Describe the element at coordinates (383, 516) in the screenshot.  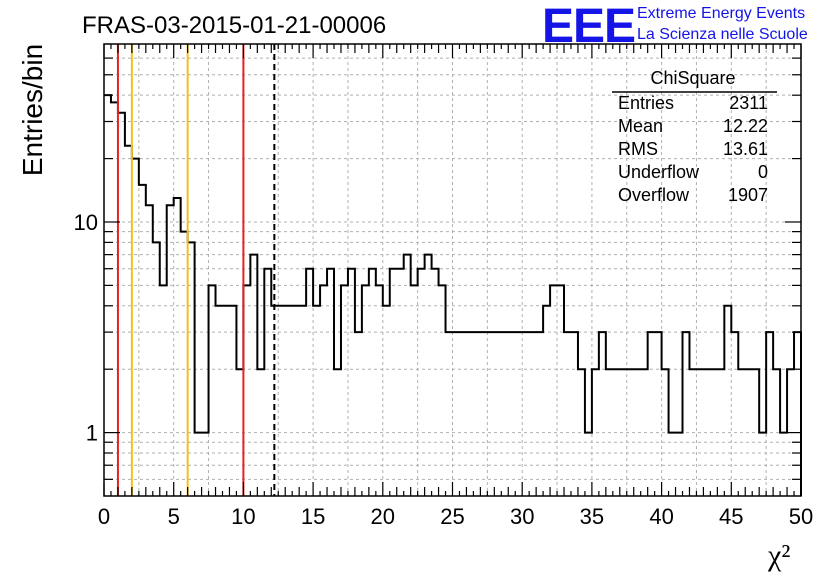
I see `x-tick-label: 20` at that location.